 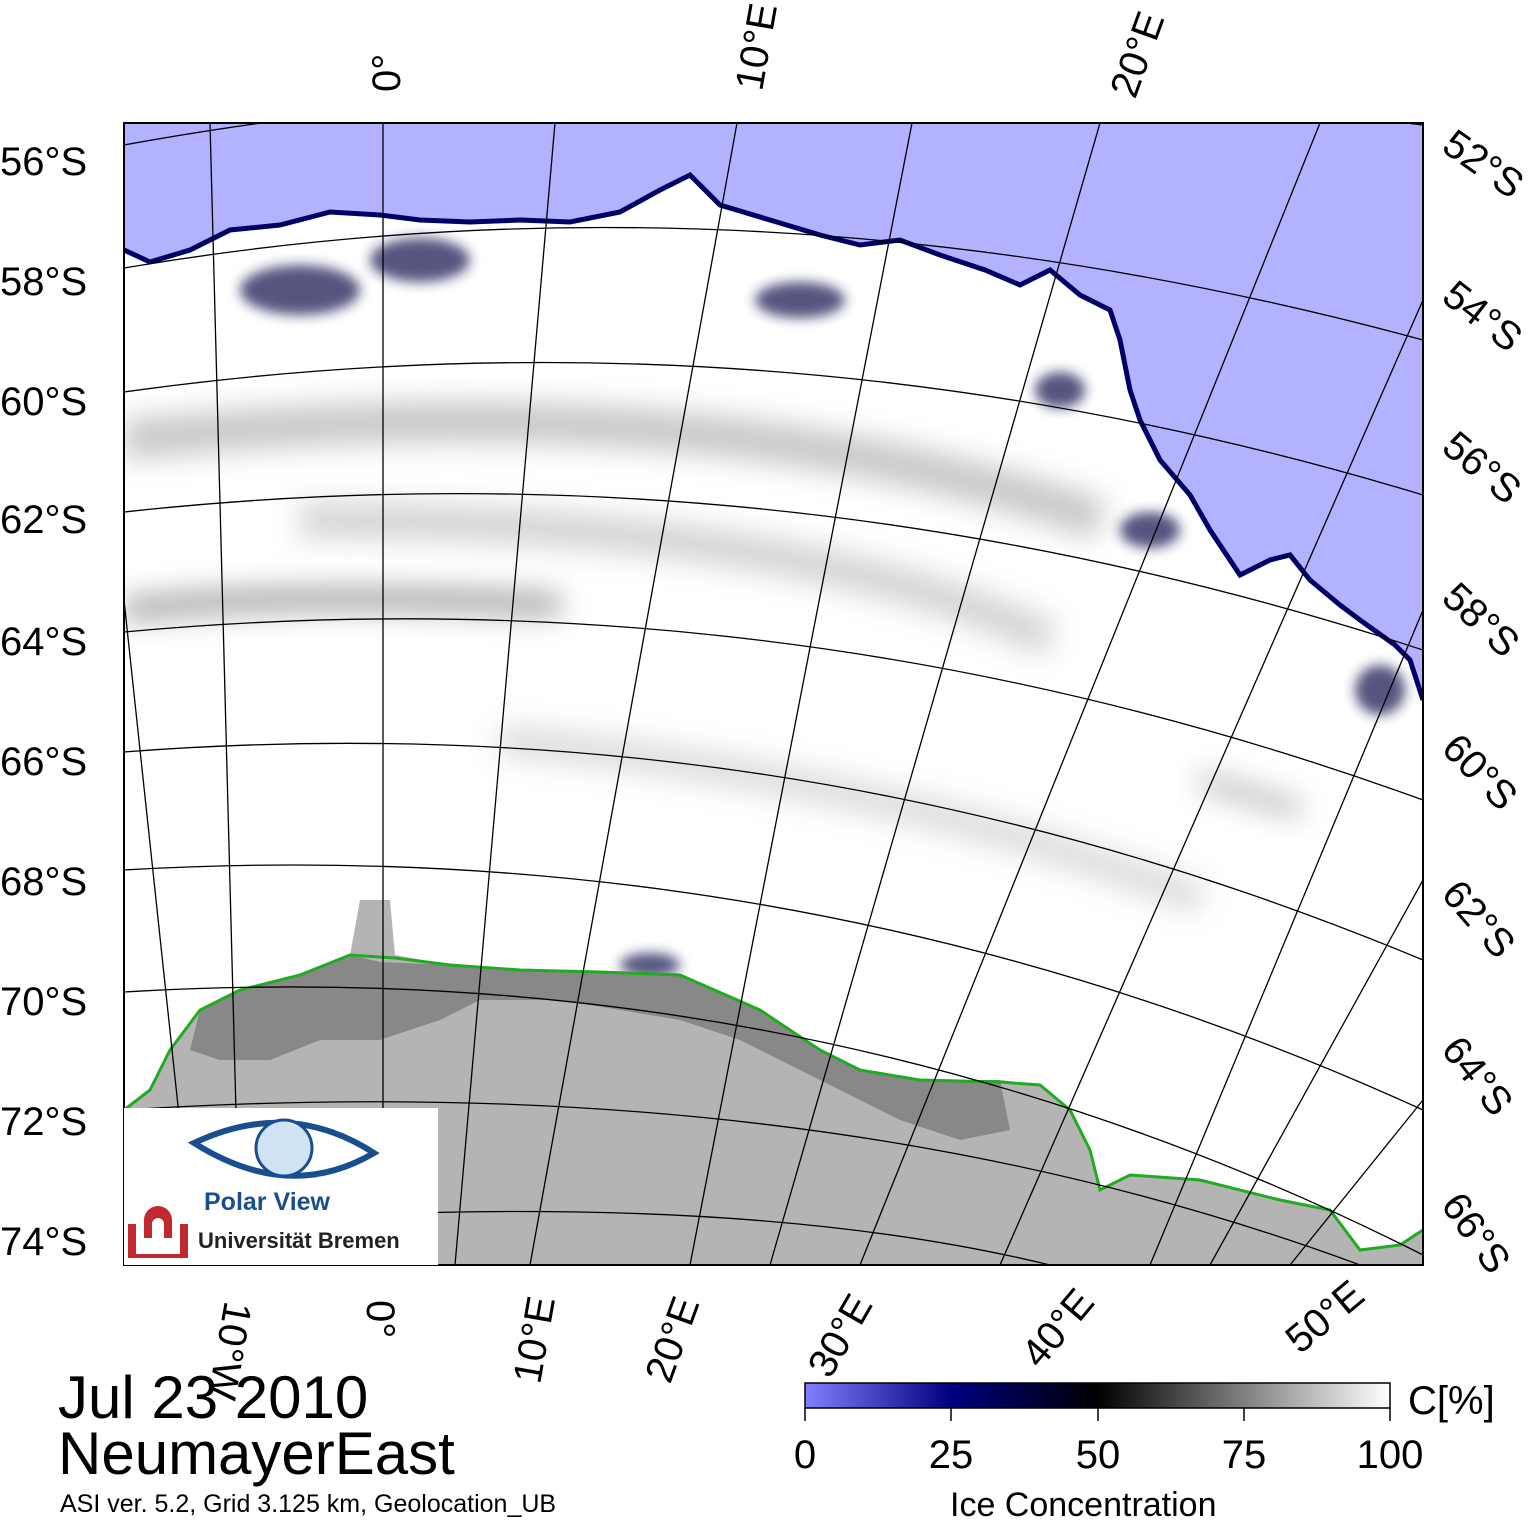 I want to click on colorbar-ticks, so click(x=1097, y=1414).